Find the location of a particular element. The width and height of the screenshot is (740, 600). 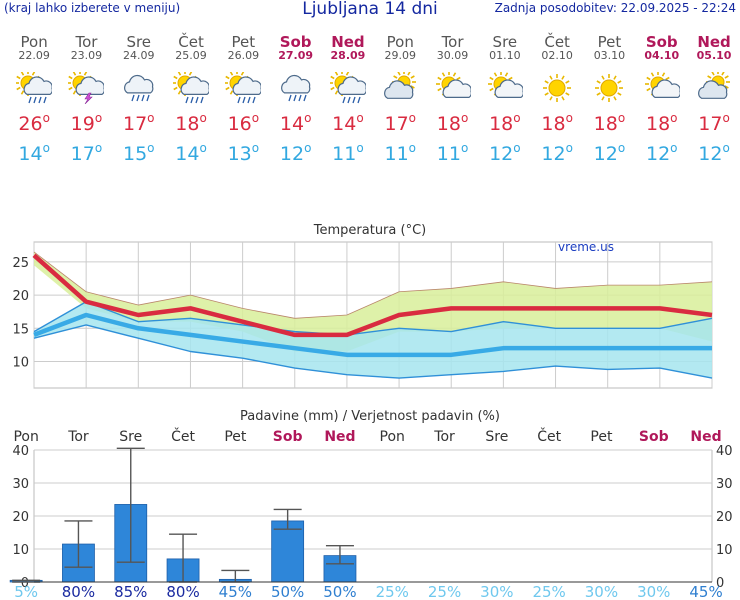

temp-min-value: 14 is located at coordinates (187, 154).